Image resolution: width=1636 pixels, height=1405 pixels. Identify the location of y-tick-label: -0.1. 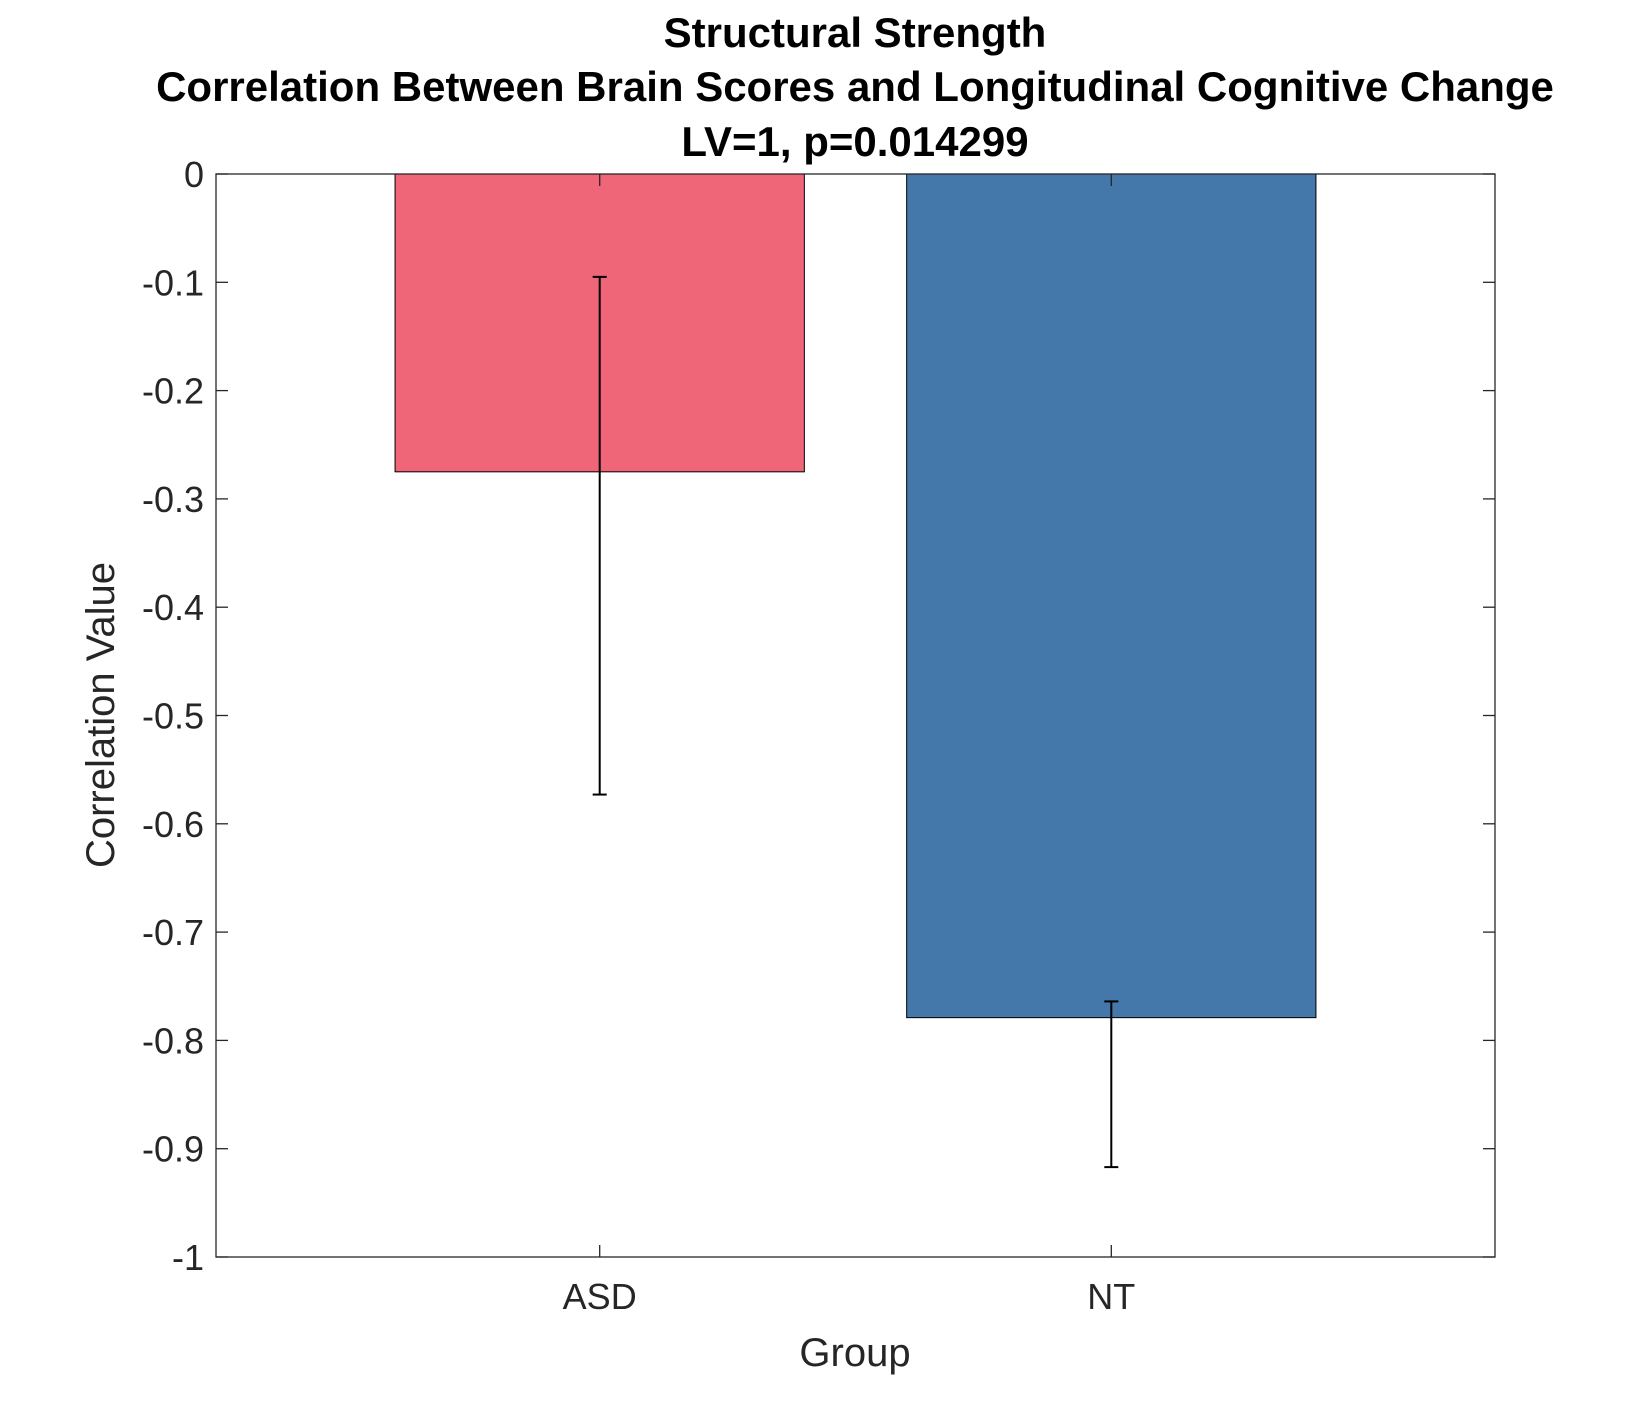
(173, 282).